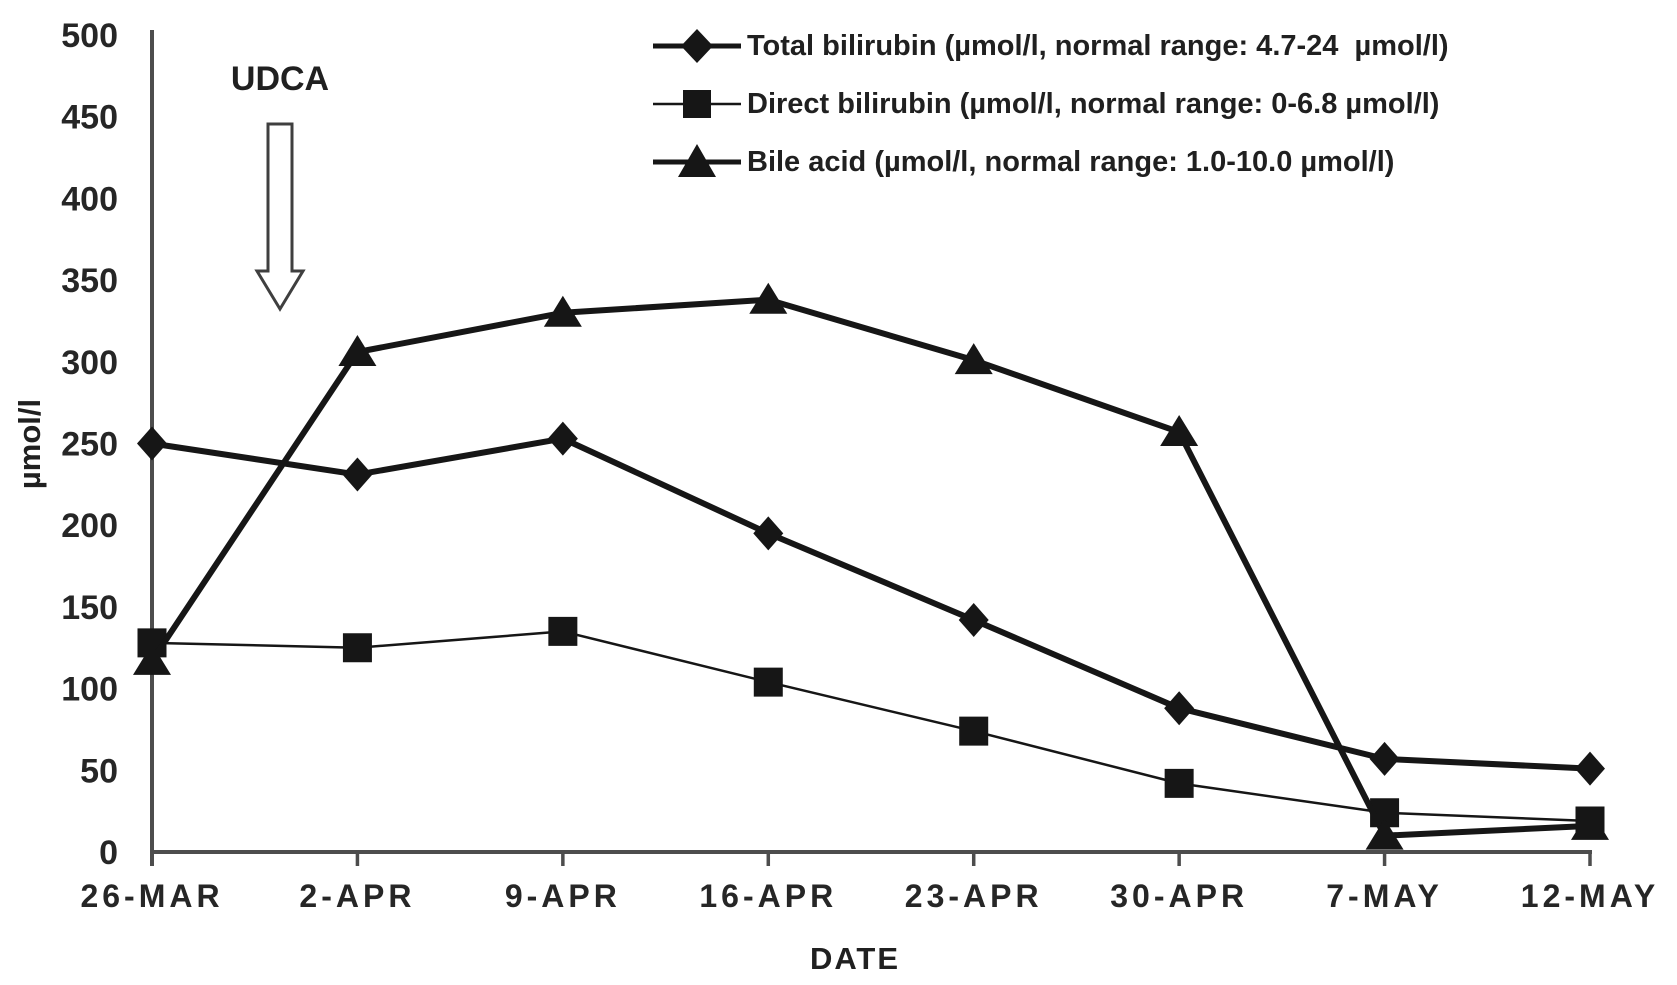  Describe the element at coordinates (99, 771) in the screenshot. I see `y-tick-label: 50` at that location.